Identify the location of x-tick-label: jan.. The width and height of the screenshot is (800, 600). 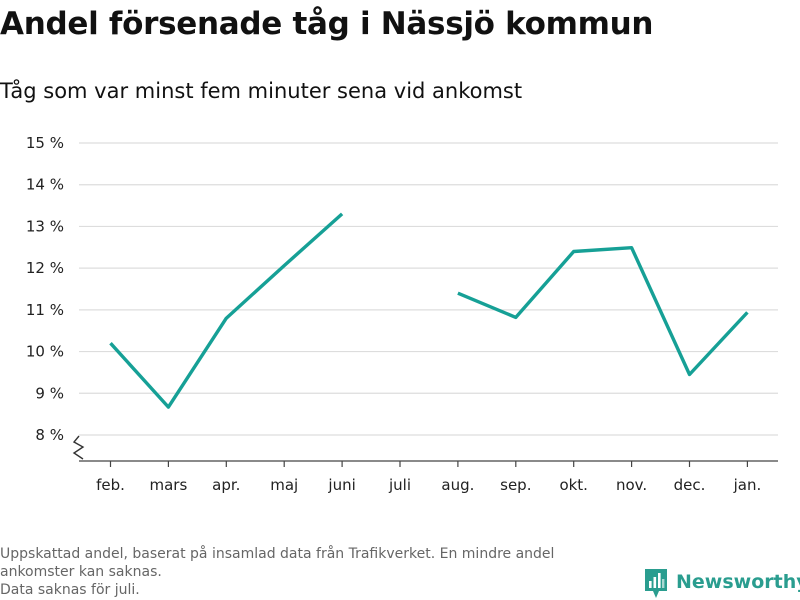
(747, 485).